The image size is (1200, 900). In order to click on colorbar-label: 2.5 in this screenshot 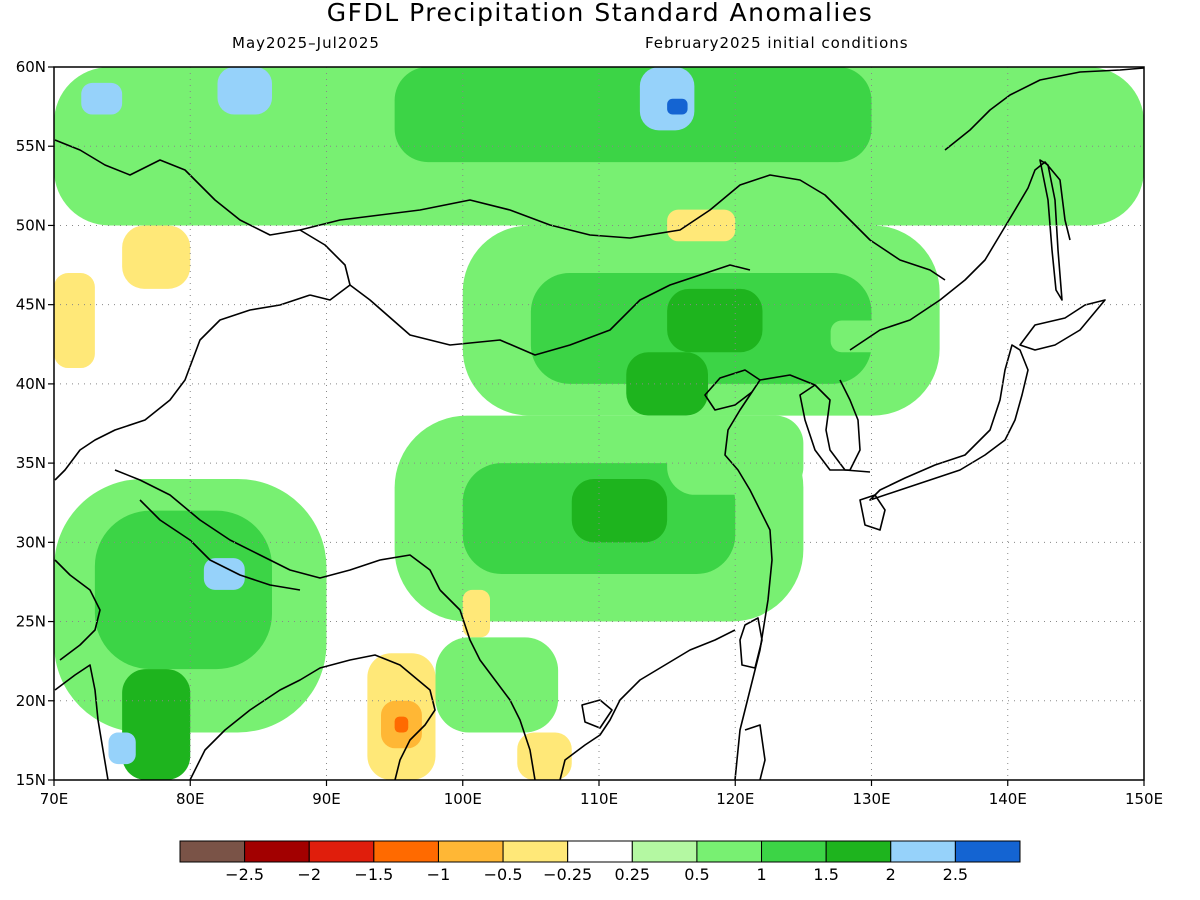, I will do `click(955, 874)`.